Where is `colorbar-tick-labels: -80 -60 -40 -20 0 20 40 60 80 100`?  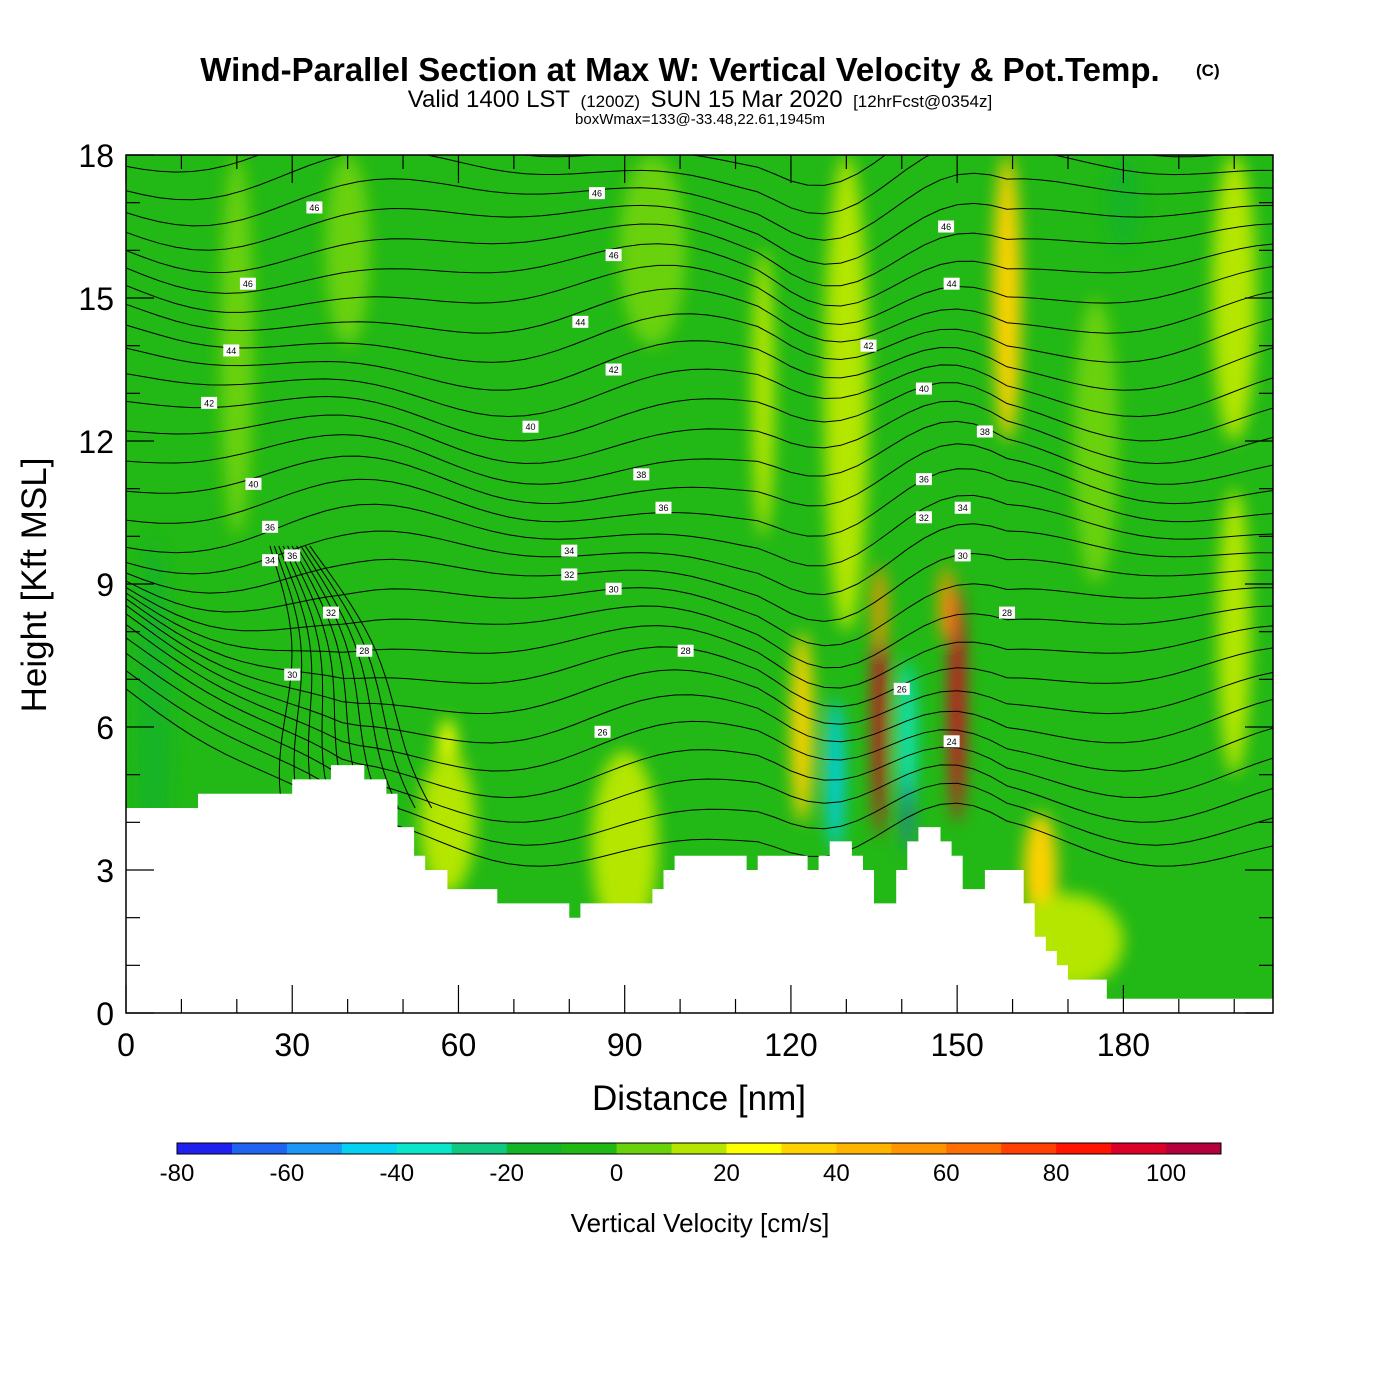
colorbar-tick-labels: -80 -60 -40 -20 0 20 40 60 80 100 is located at coordinates (673, 1173).